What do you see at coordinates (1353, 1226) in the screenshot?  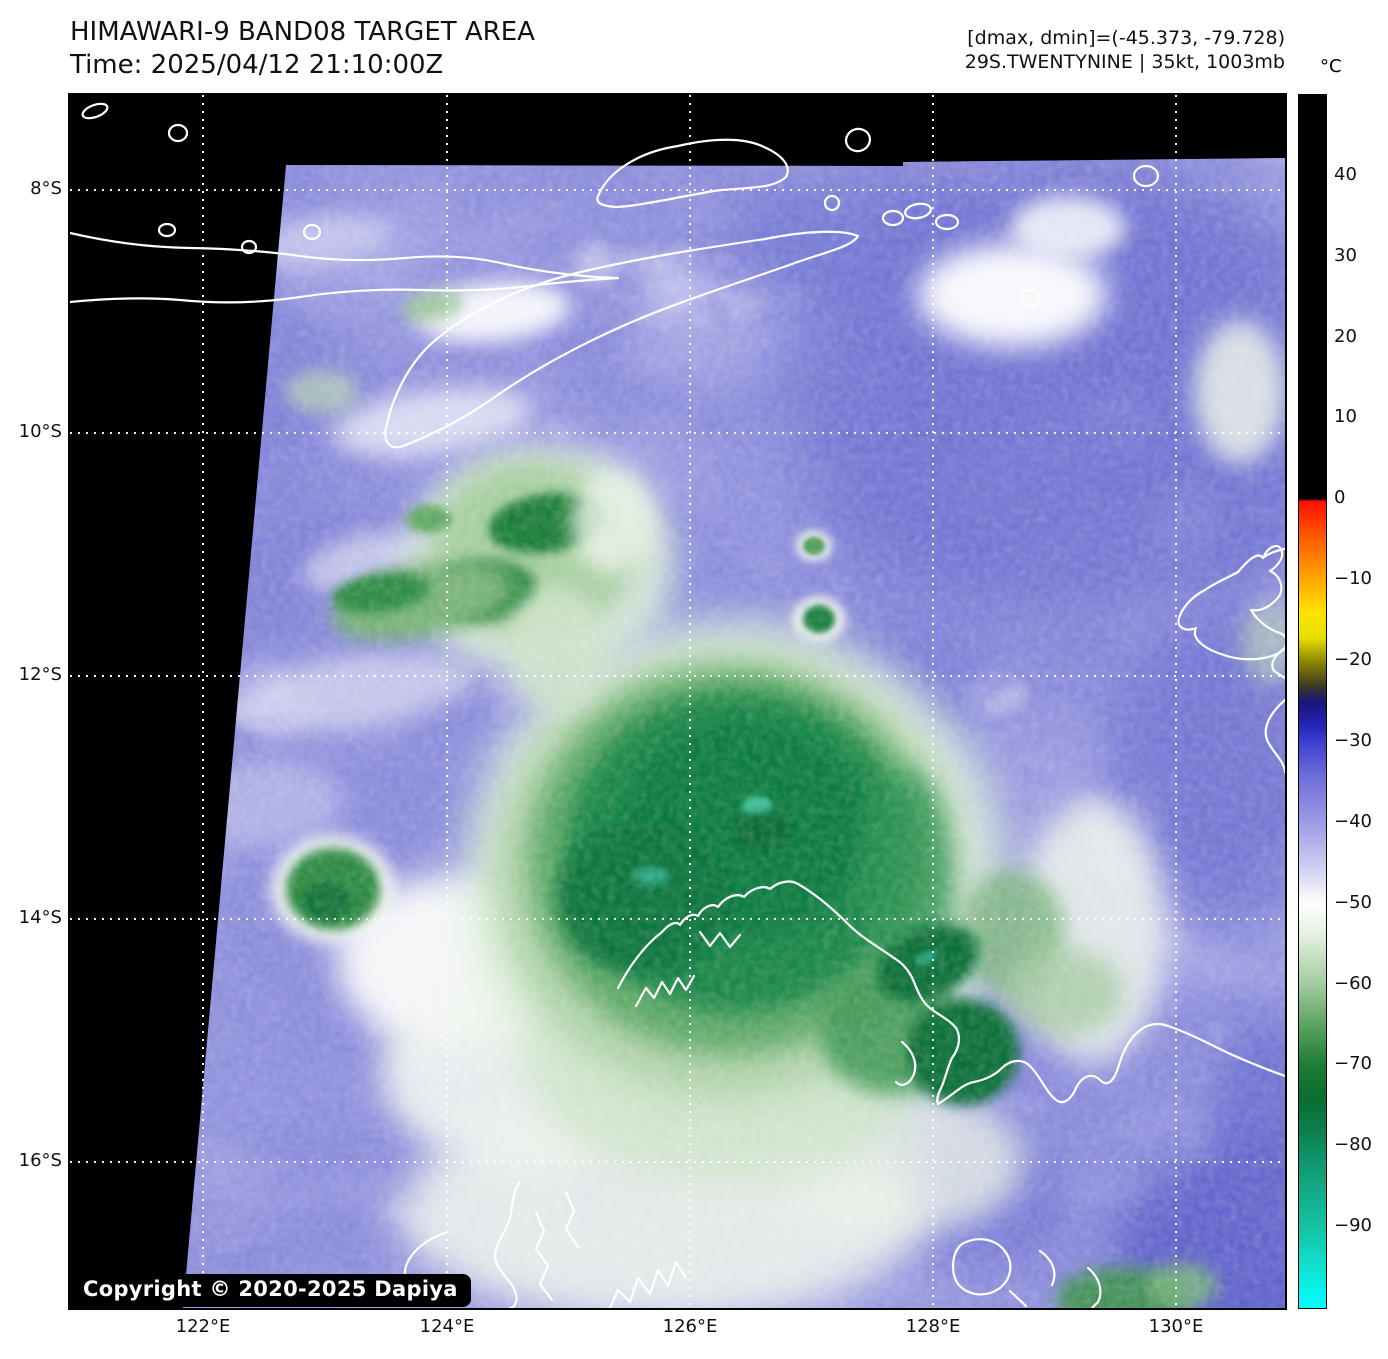 I see `colorbar-tick-label: −90` at bounding box center [1353, 1226].